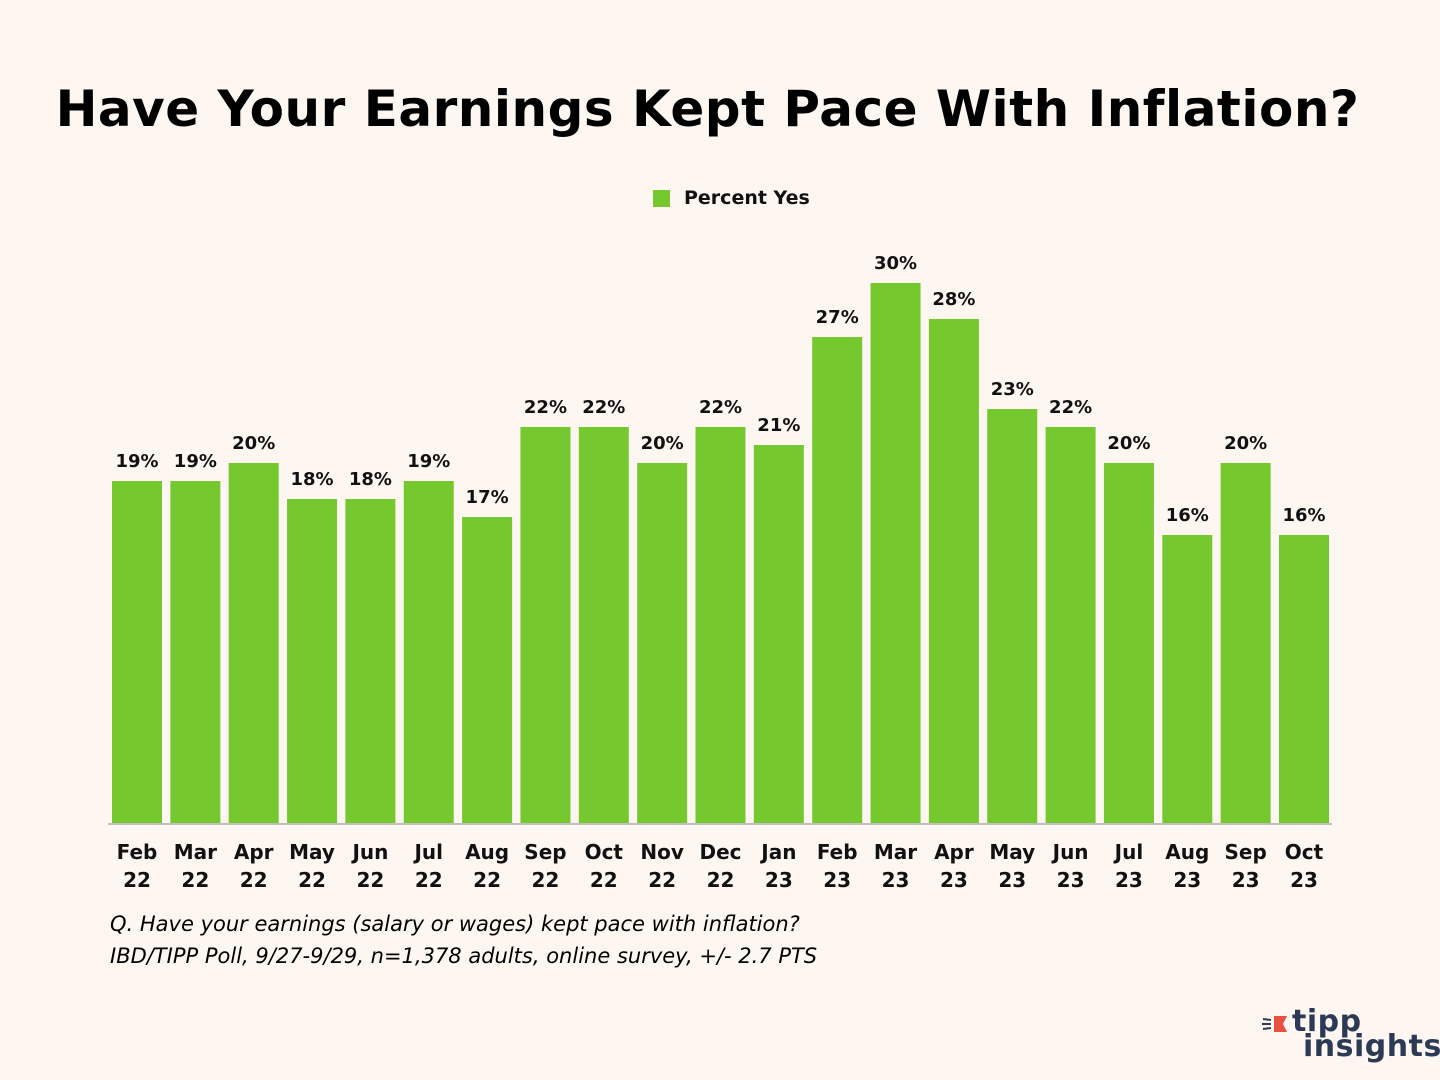  What do you see at coordinates (604, 866) in the screenshot?
I see `x-tick-label-8: Oct 22` at bounding box center [604, 866].